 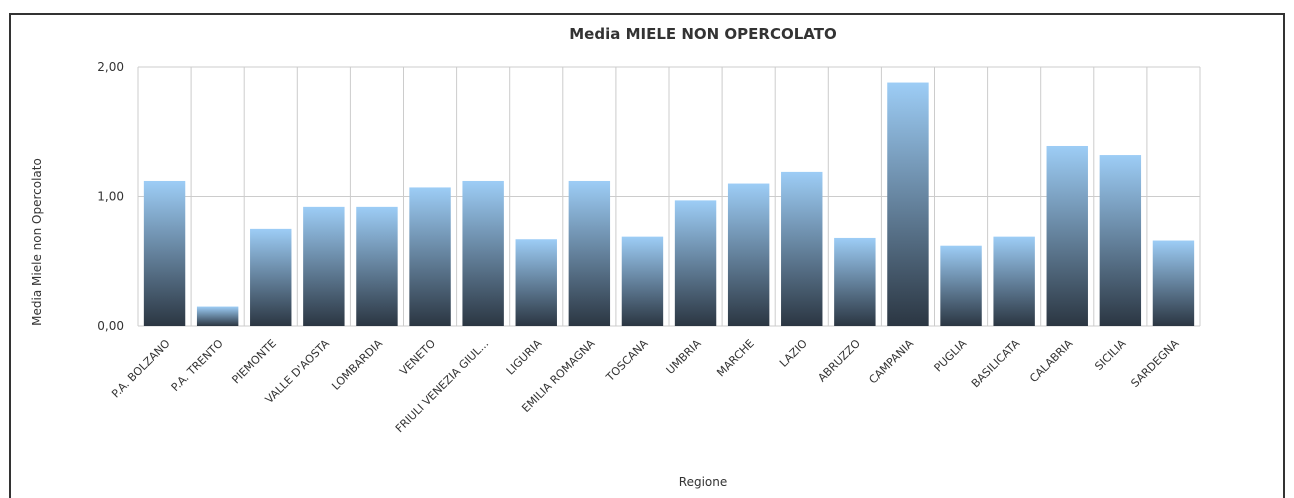 What do you see at coordinates (253, 361) in the screenshot?
I see `x-category-label: PIEMONTE` at bounding box center [253, 361].